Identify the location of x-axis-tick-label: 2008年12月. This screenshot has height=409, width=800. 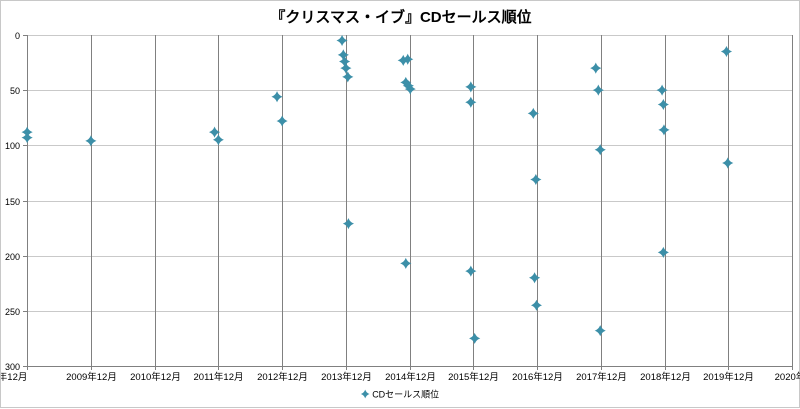
(14, 377).